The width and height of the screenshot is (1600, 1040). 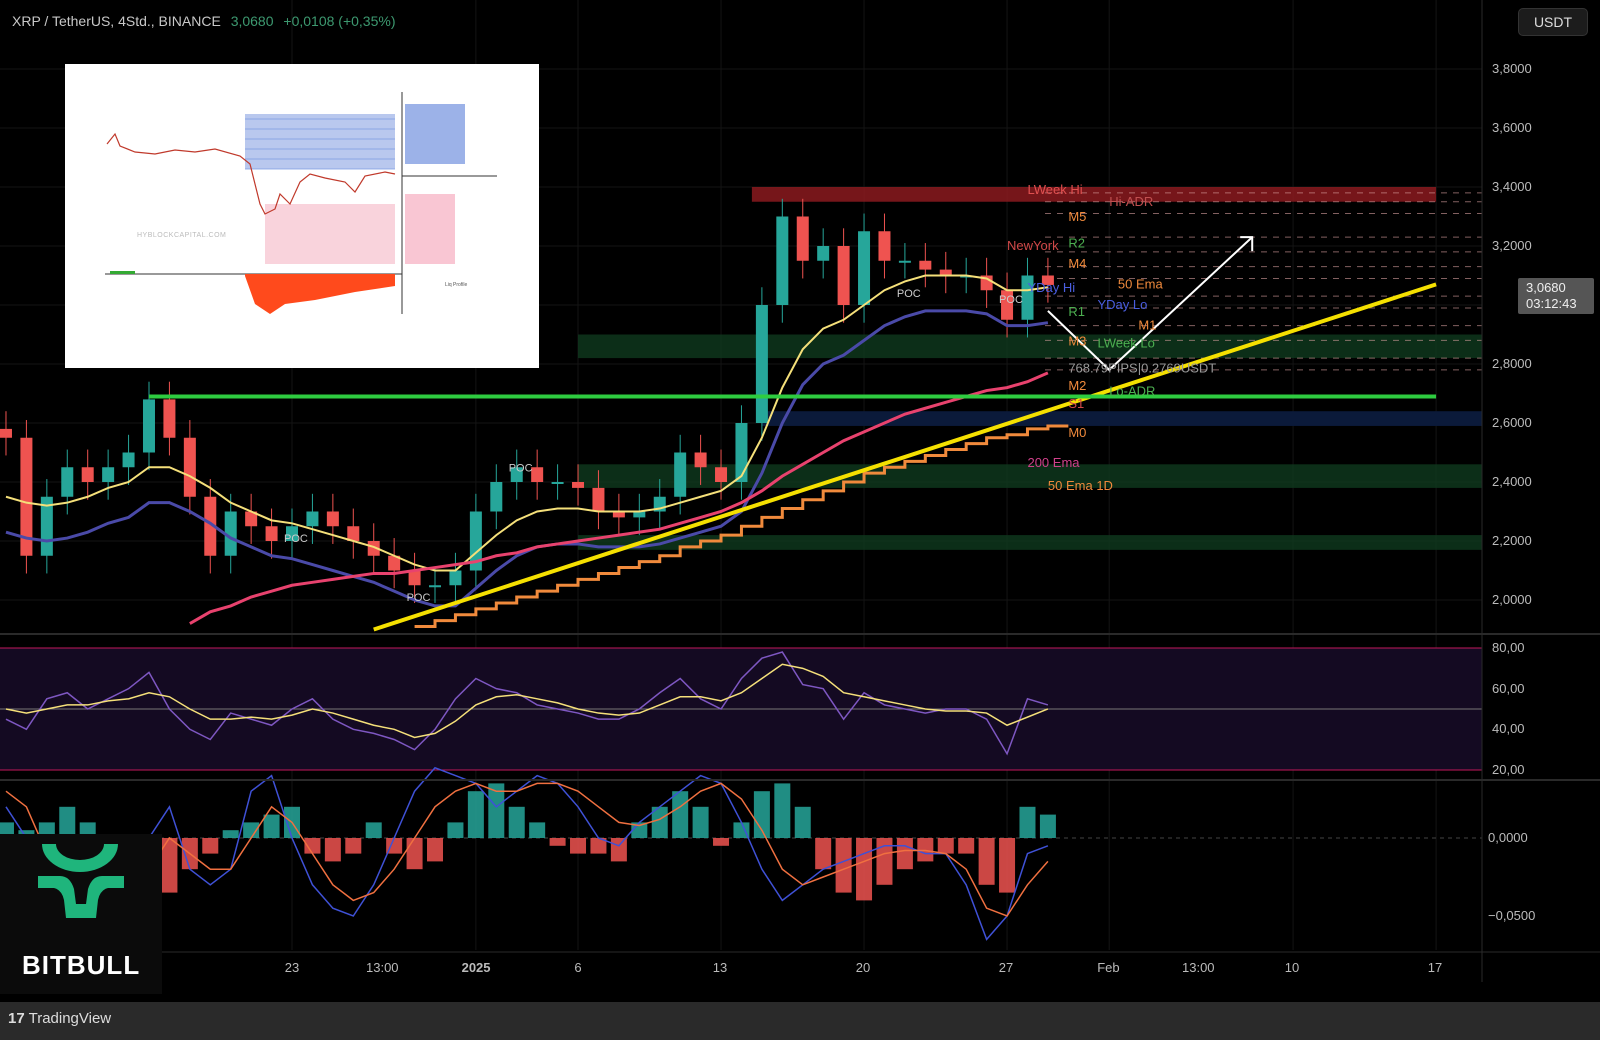 What do you see at coordinates (1512, 599) in the screenshot?
I see `price-axis-tick: 2,0000` at bounding box center [1512, 599].